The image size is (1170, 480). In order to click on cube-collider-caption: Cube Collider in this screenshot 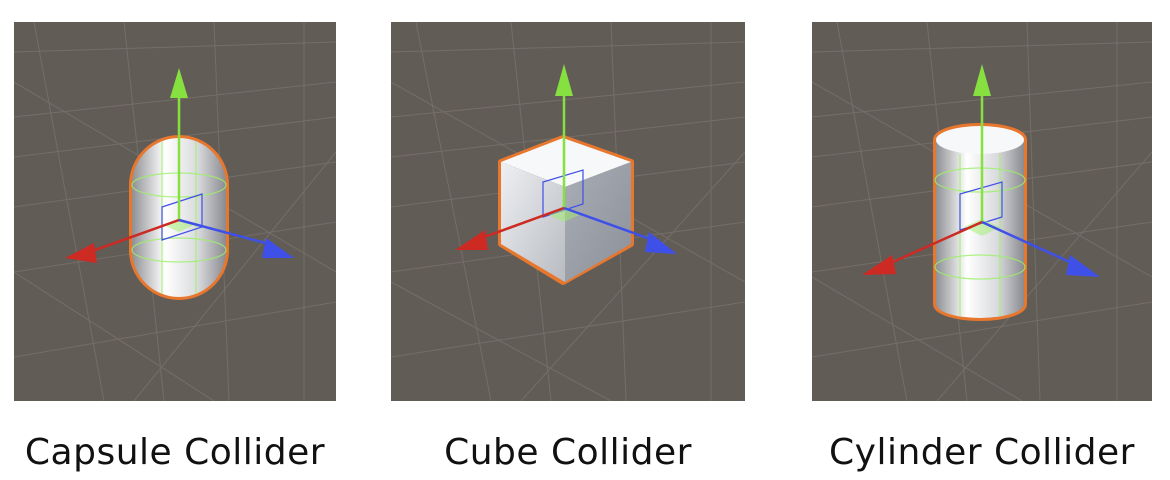, I will do `click(568, 452)`.